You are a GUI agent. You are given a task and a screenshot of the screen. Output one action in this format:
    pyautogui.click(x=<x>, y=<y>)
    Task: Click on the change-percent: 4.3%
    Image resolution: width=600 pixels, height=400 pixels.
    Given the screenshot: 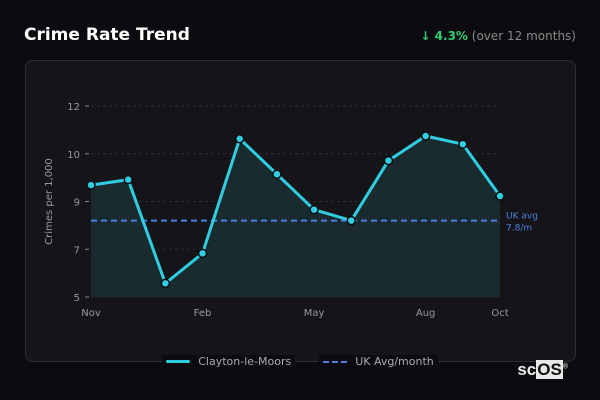 What is the action you would take?
    pyautogui.click(x=451, y=36)
    